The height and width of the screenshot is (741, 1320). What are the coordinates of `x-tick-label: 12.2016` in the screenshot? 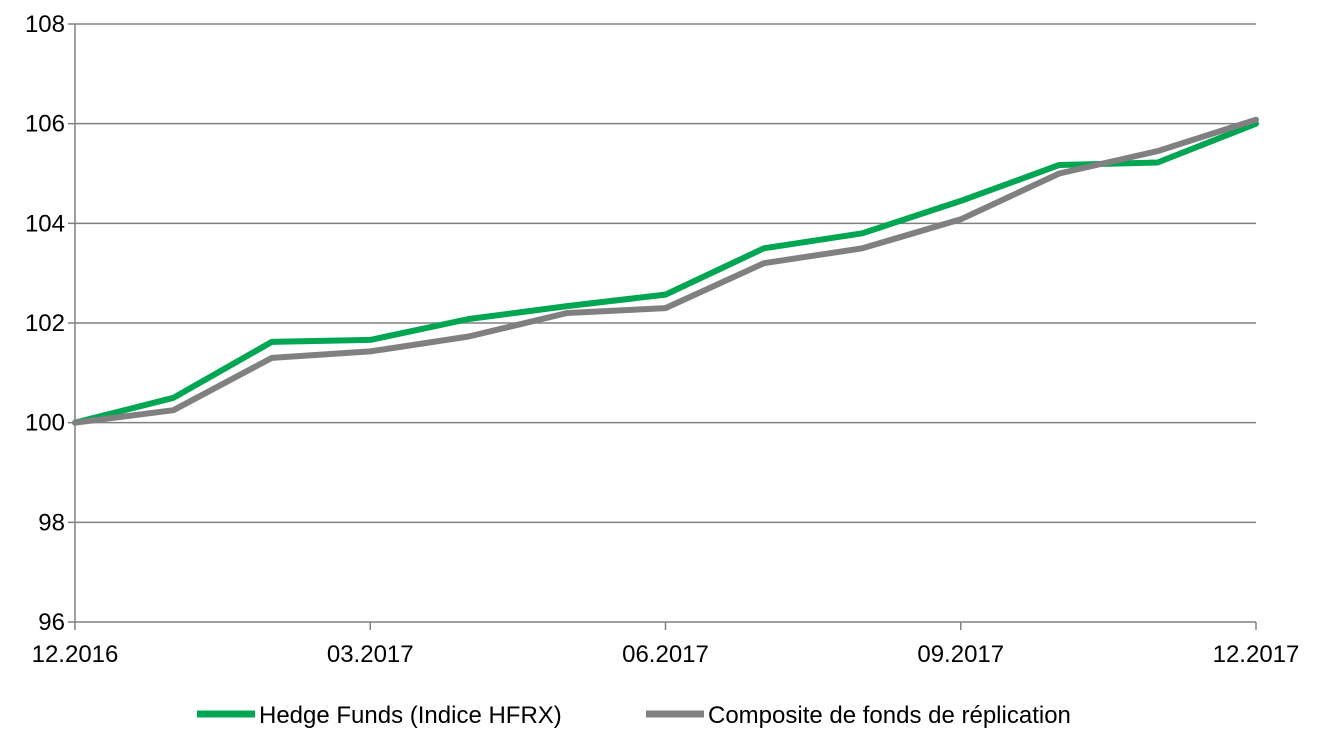 It's located at (75, 654).